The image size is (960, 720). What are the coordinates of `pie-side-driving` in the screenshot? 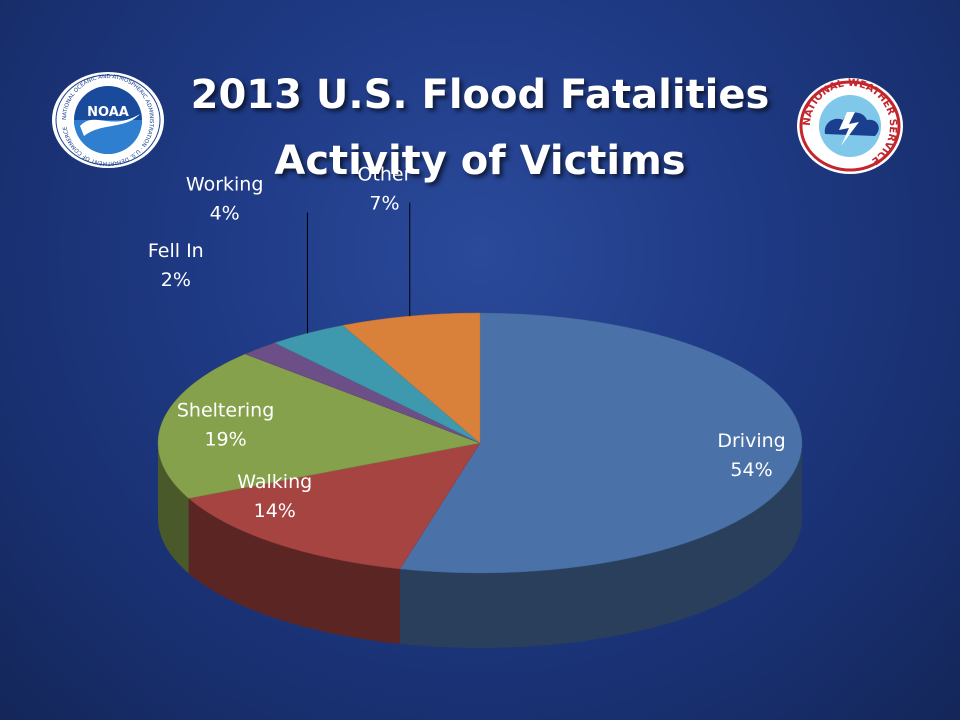 It's located at (600, 546).